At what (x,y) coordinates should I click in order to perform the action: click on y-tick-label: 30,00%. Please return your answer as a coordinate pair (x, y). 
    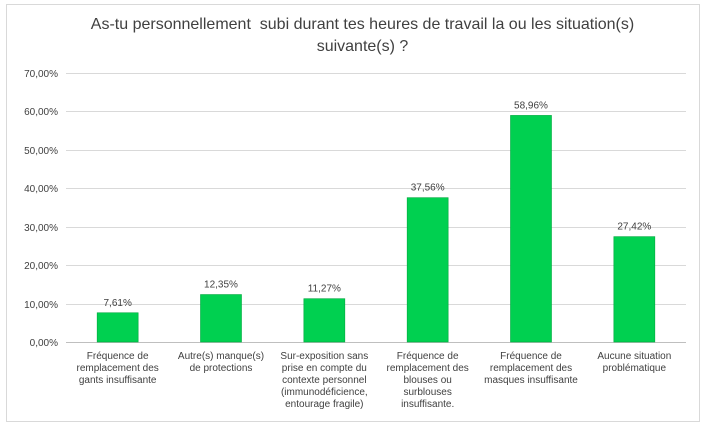
    Looking at the image, I should click on (41, 228).